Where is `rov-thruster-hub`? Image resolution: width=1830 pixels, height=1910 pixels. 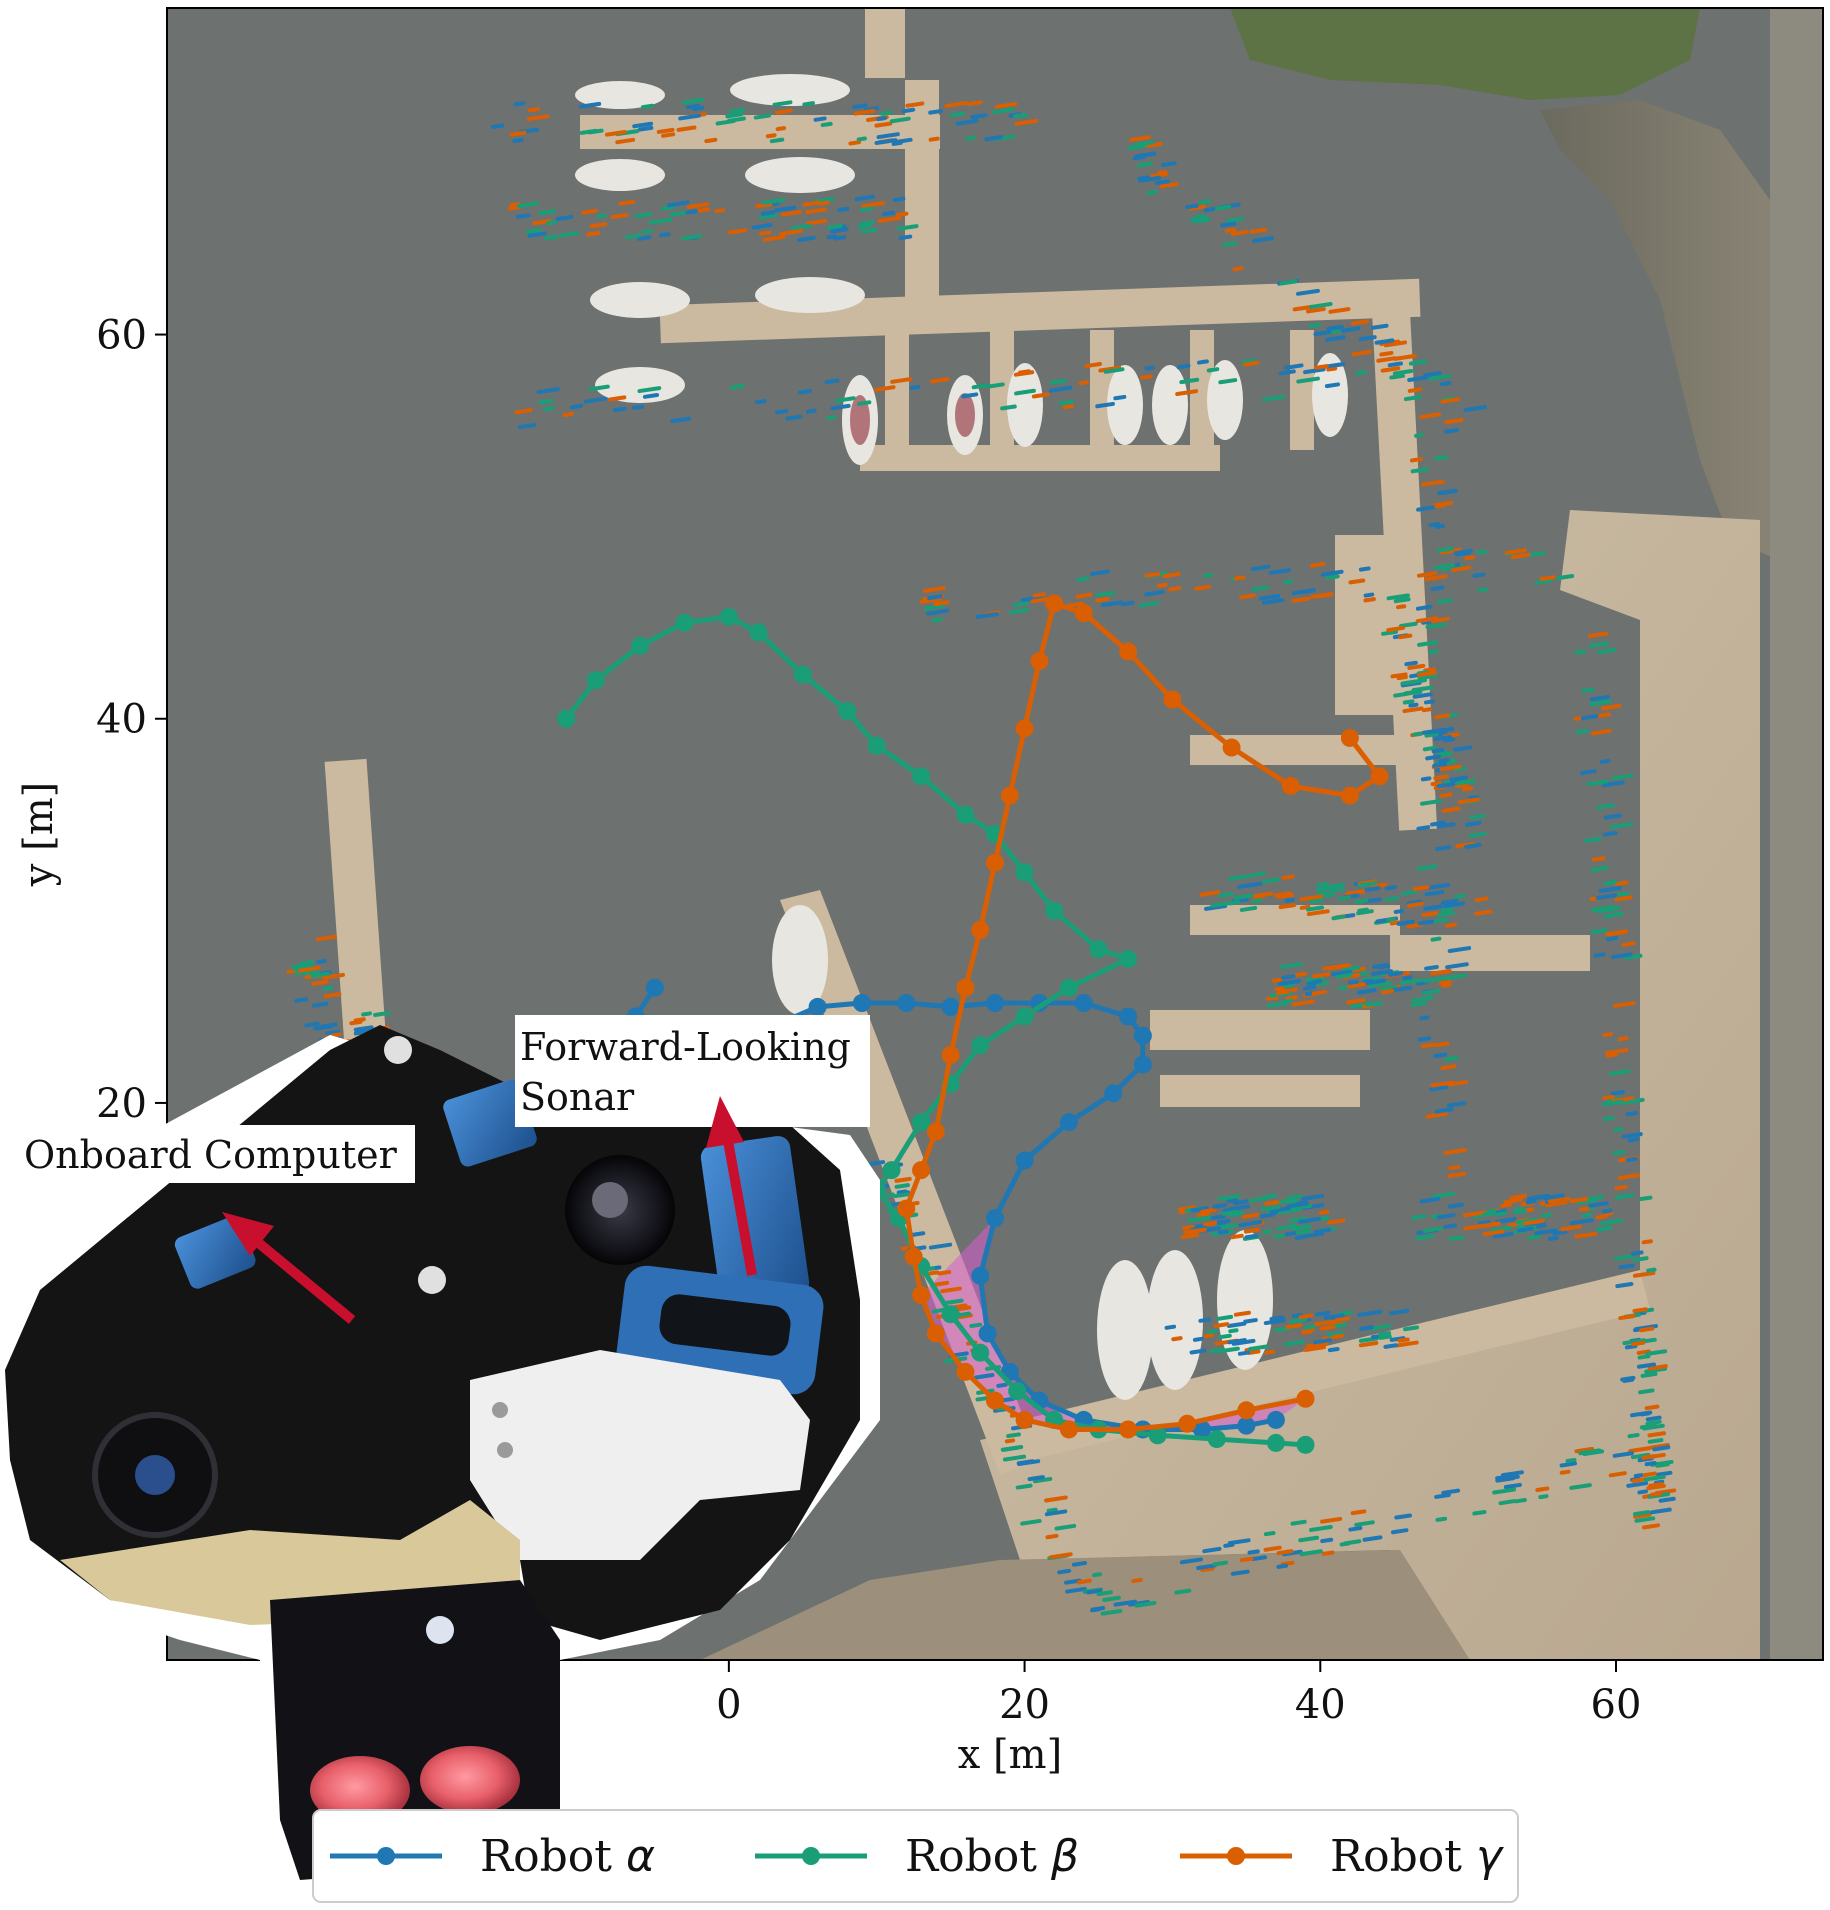 rov-thruster-hub is located at coordinates (155, 1475).